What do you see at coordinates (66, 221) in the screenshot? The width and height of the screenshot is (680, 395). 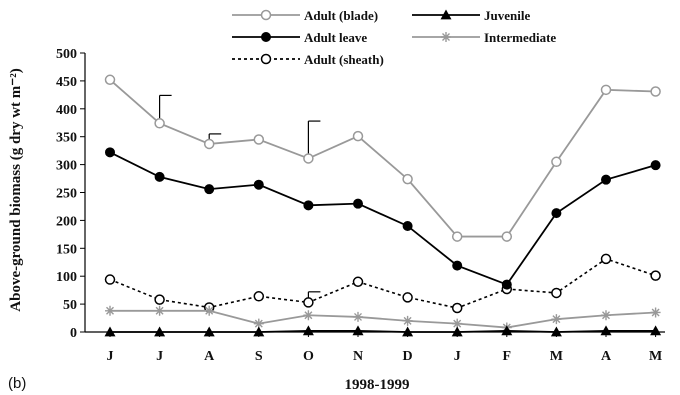 I see `y-tick-label: 200` at bounding box center [66, 221].